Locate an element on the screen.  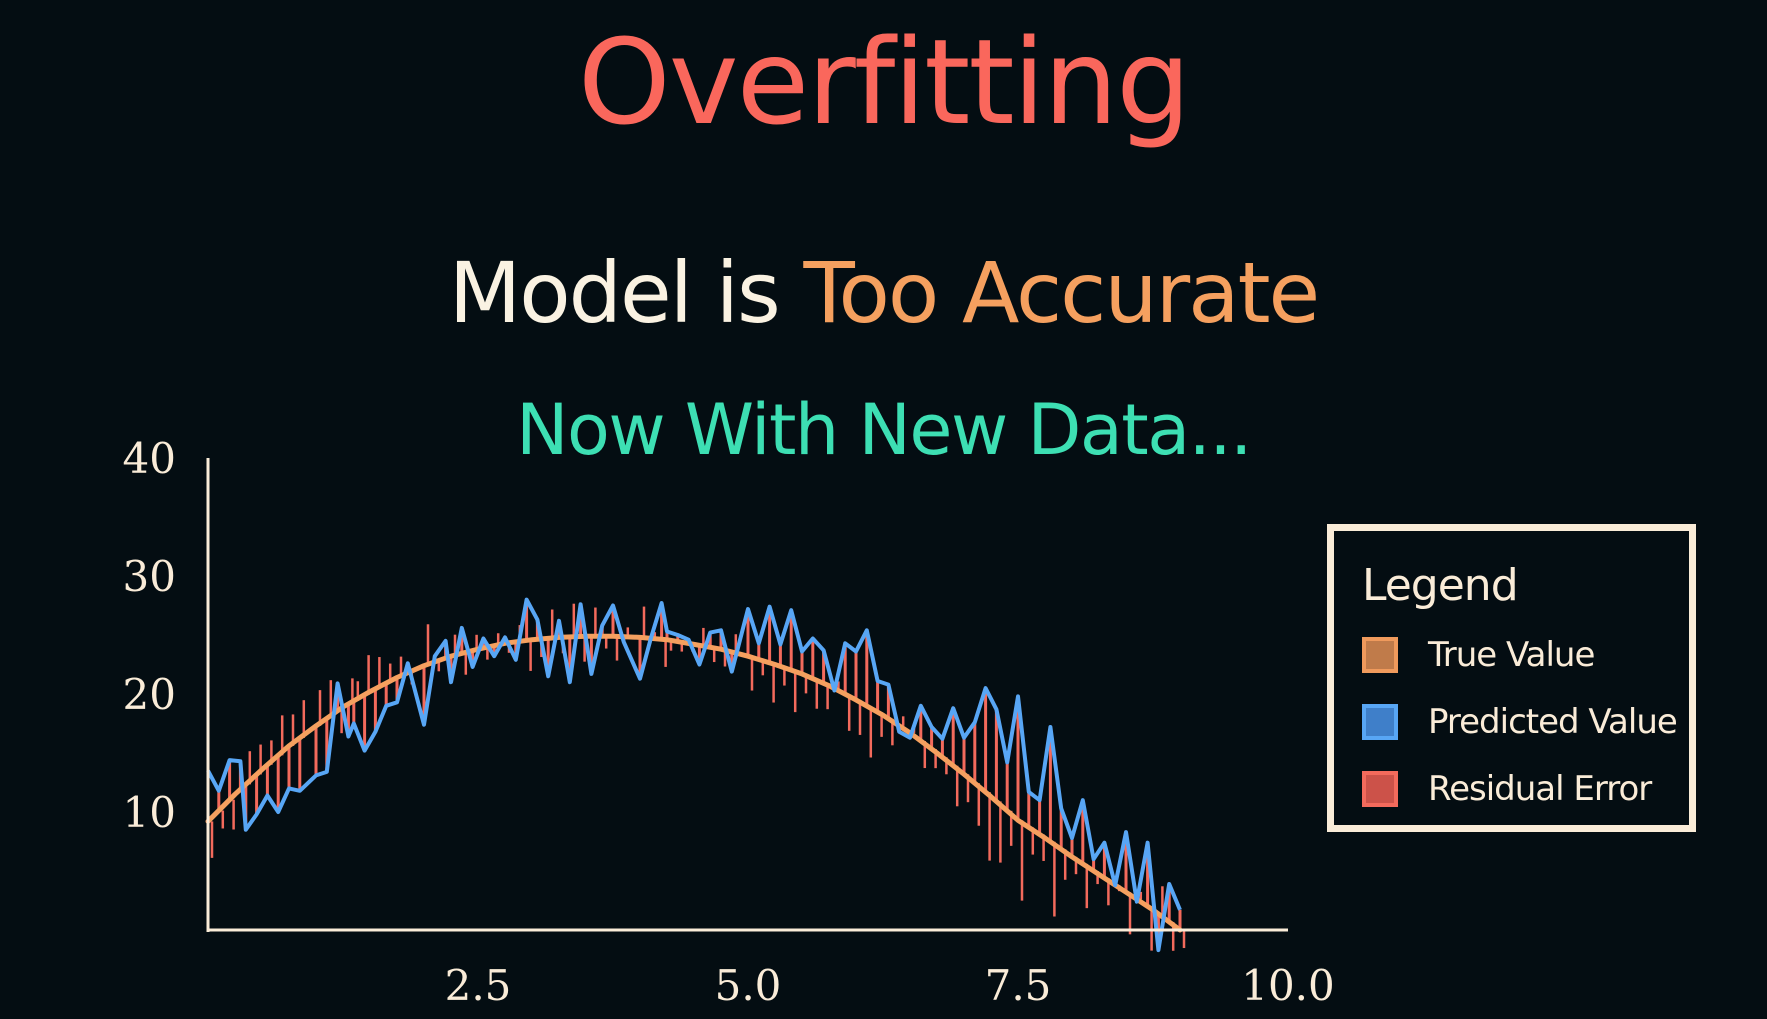
x-tick-labels: 2.5 5.0 7.5 10.0 is located at coordinates (890, 985).